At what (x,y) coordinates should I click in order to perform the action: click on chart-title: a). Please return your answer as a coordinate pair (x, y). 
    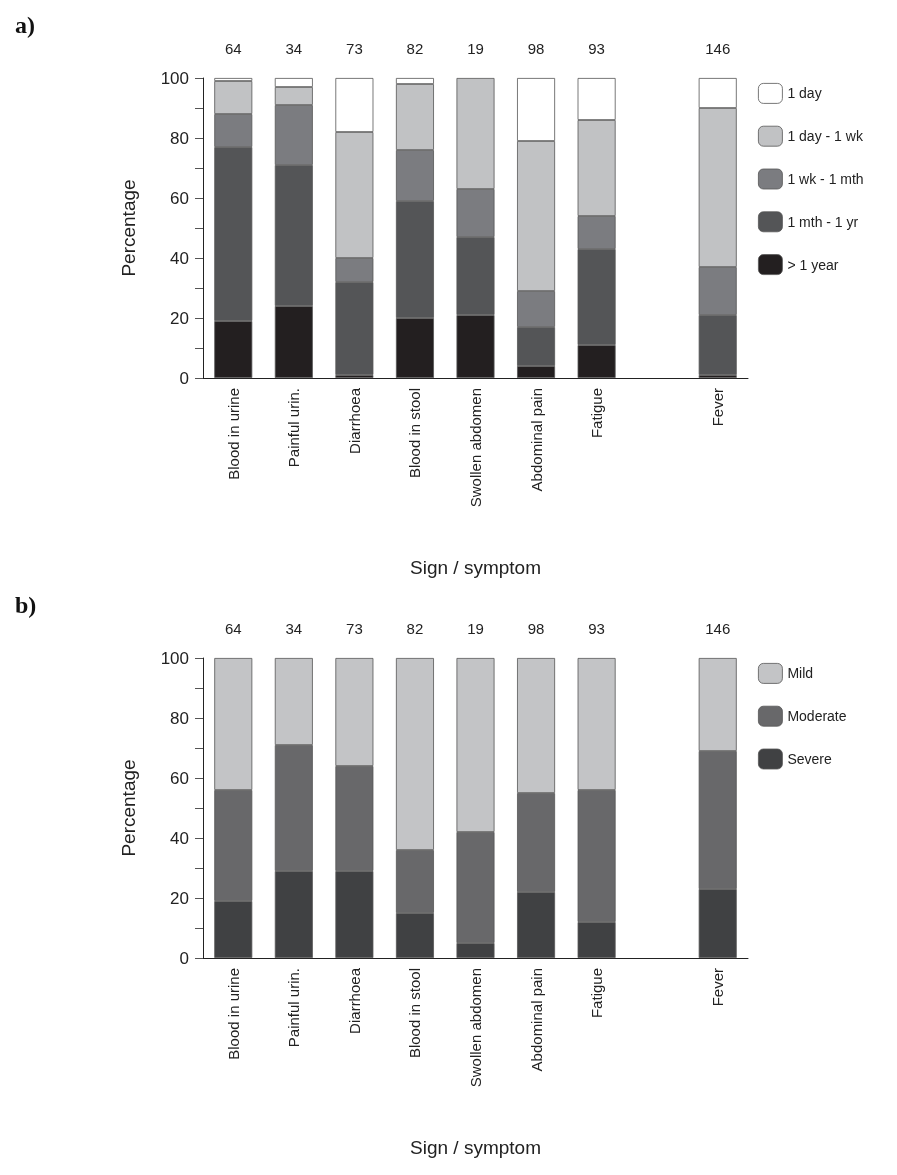
    Looking at the image, I should click on (25, 25).